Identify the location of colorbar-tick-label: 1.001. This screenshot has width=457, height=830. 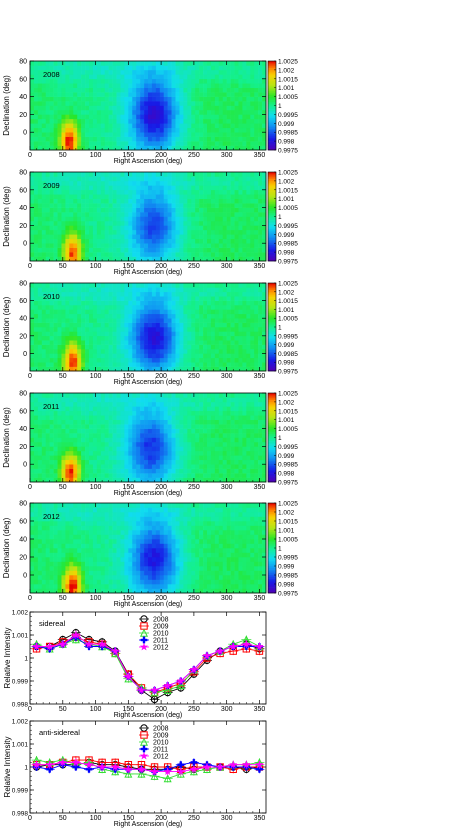
(286, 310).